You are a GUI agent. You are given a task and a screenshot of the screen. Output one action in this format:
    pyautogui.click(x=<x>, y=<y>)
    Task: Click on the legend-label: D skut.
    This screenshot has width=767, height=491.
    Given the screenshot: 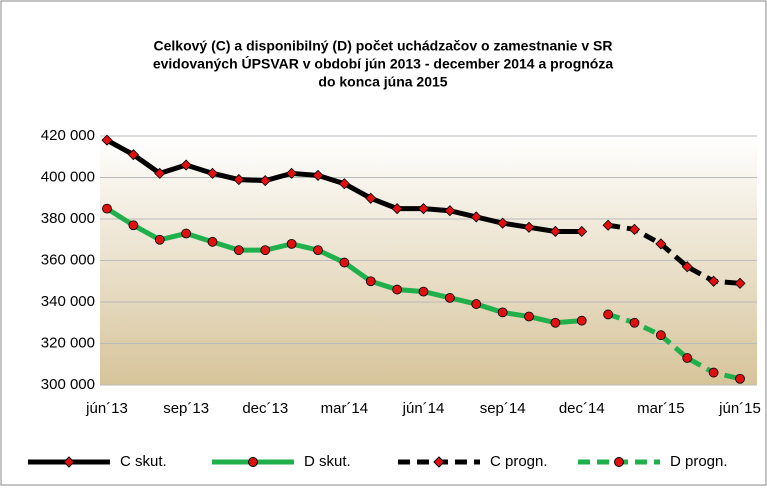 What is the action you would take?
    pyautogui.click(x=327, y=461)
    